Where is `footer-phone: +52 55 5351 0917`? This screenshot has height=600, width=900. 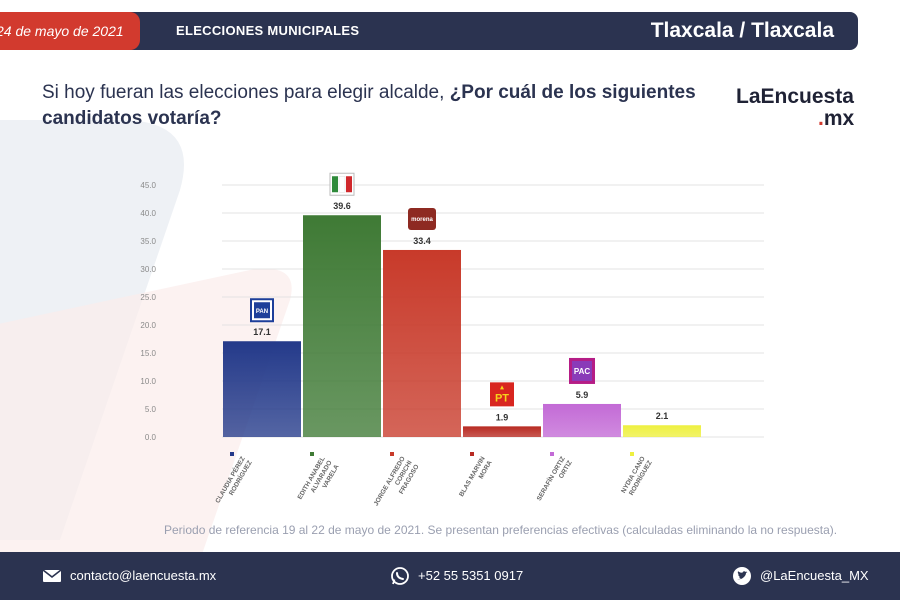
footer-phone: +52 55 5351 0917 is located at coordinates (456, 576).